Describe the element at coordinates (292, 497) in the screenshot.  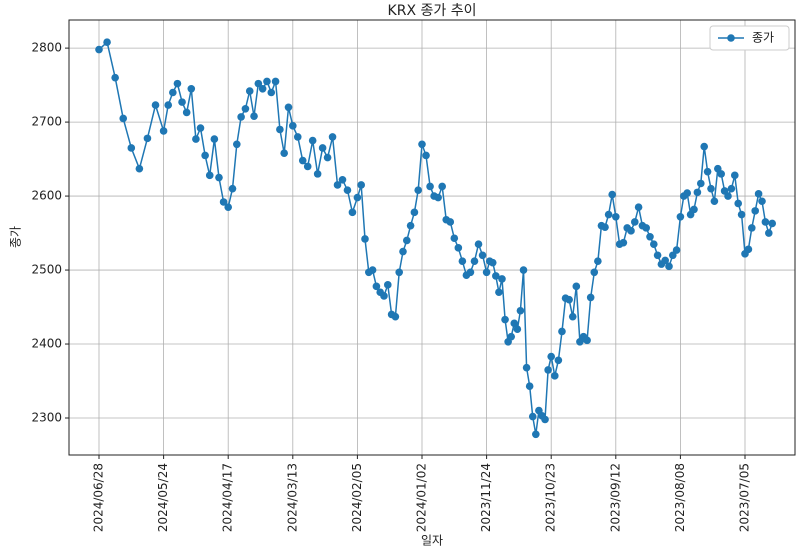
I see `x-tick-label: 2024/03/13` at that location.